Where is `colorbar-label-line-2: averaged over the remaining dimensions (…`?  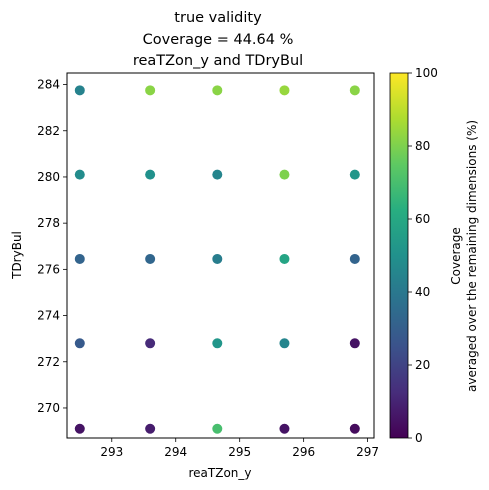 colorbar-label-line-2: averaged over the remaining dimensions (… is located at coordinates (472, 256).